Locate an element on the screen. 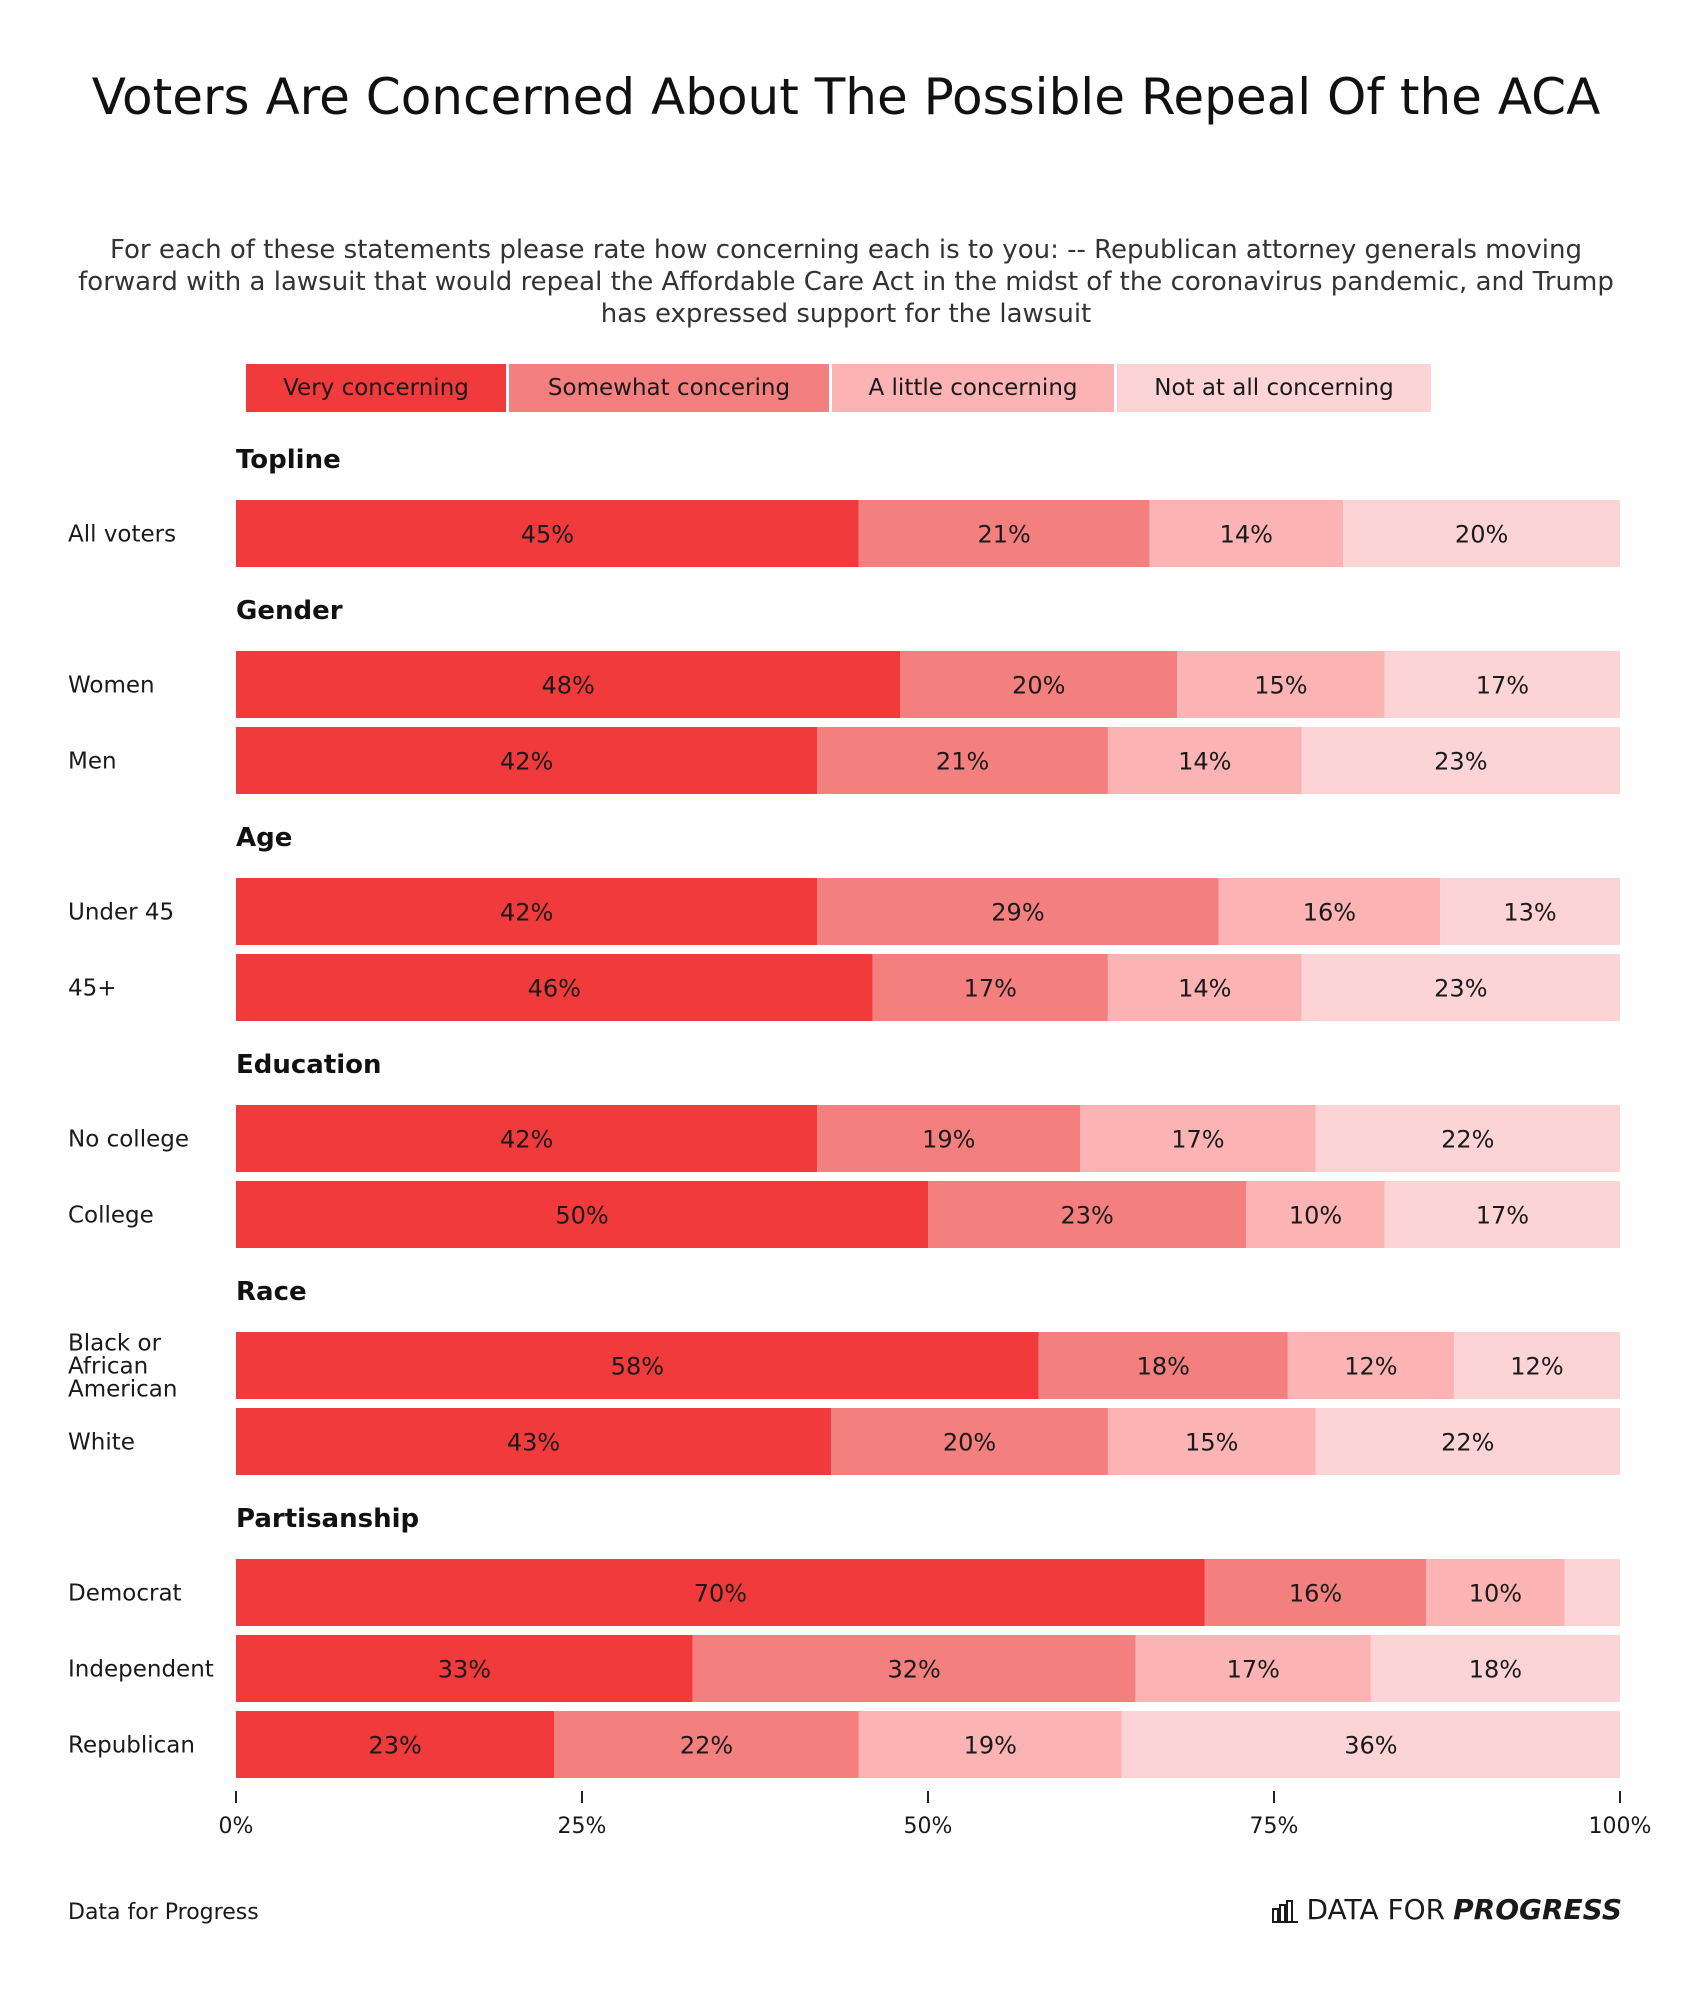  x-tick-label-100: 100% is located at coordinates (1620, 1826).